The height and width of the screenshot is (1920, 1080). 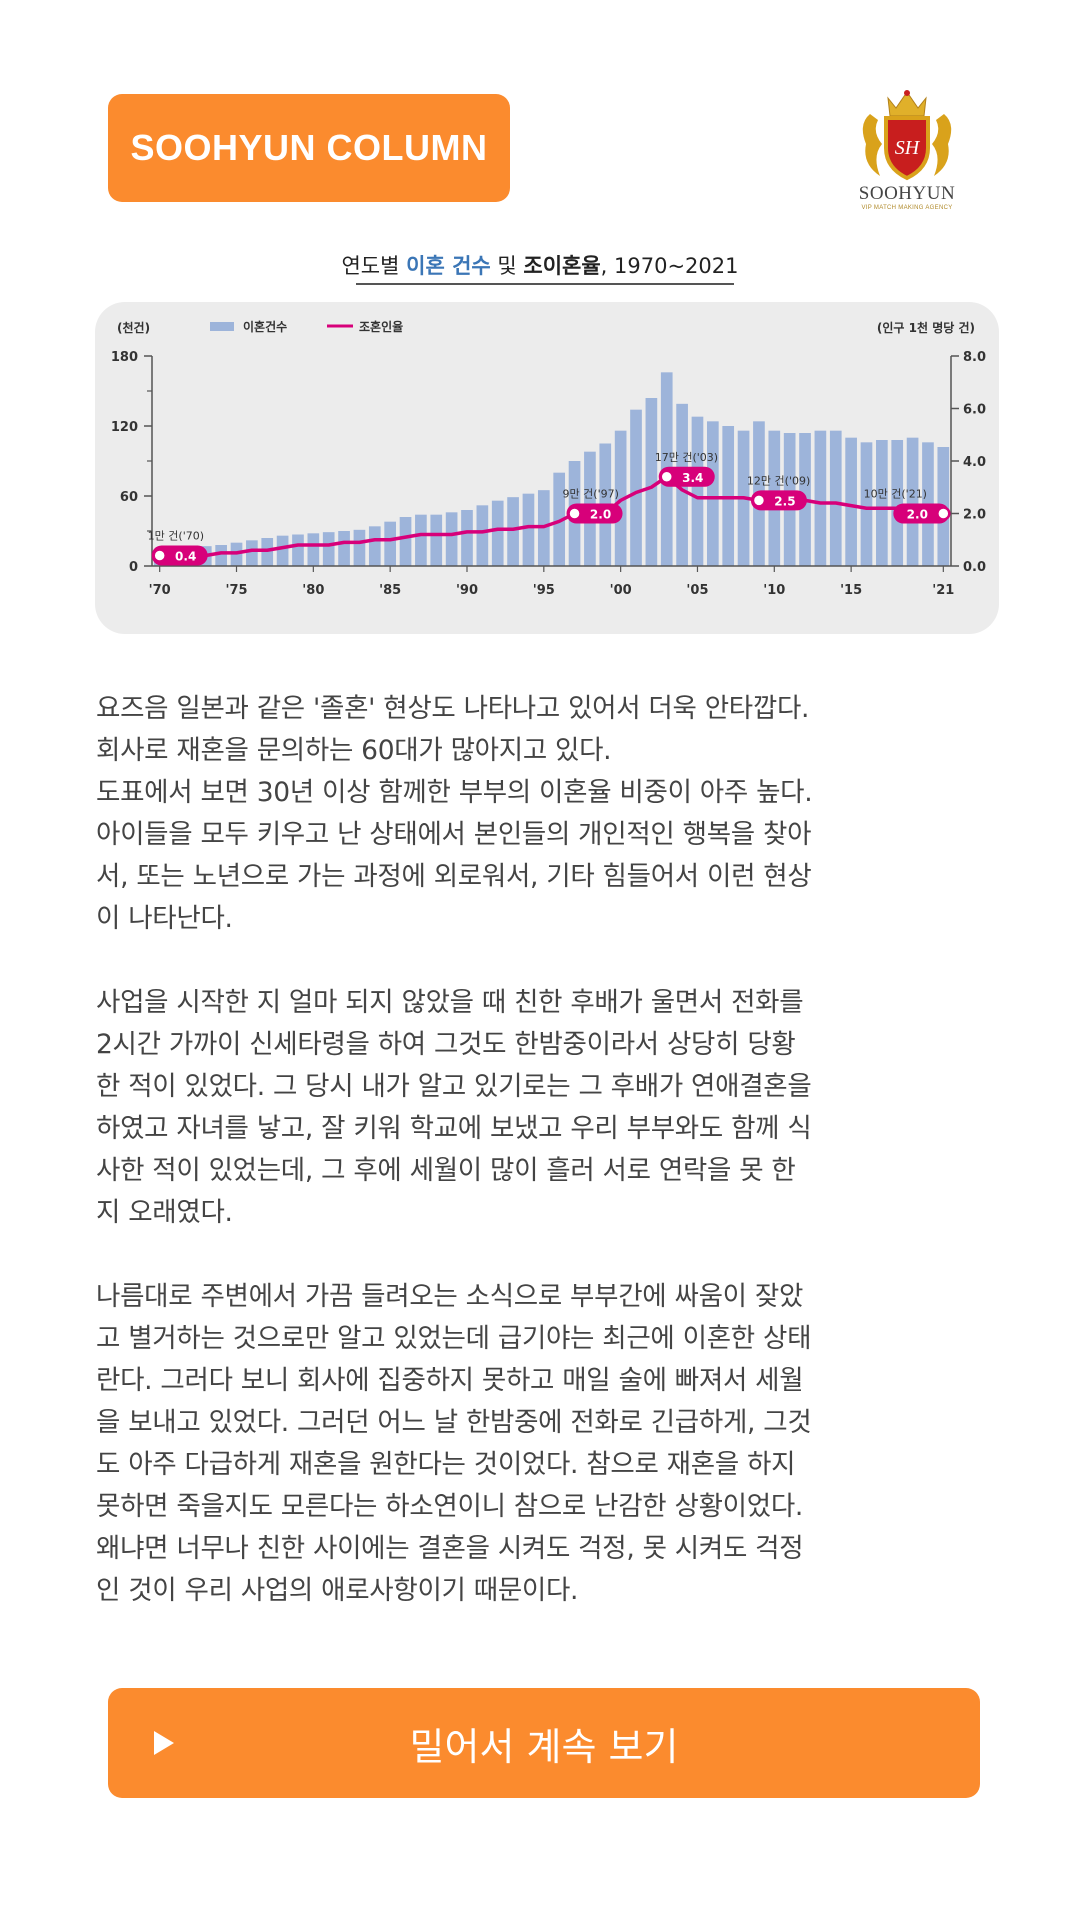 I want to click on chart-title-prefix: 연도별, so click(x=374, y=266).